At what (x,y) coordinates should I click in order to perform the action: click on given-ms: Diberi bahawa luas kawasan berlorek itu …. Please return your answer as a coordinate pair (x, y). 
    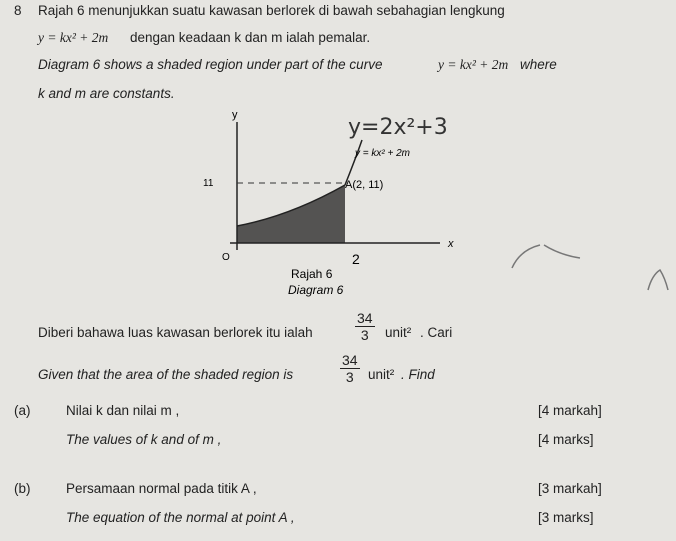
    Looking at the image, I should click on (175, 332).